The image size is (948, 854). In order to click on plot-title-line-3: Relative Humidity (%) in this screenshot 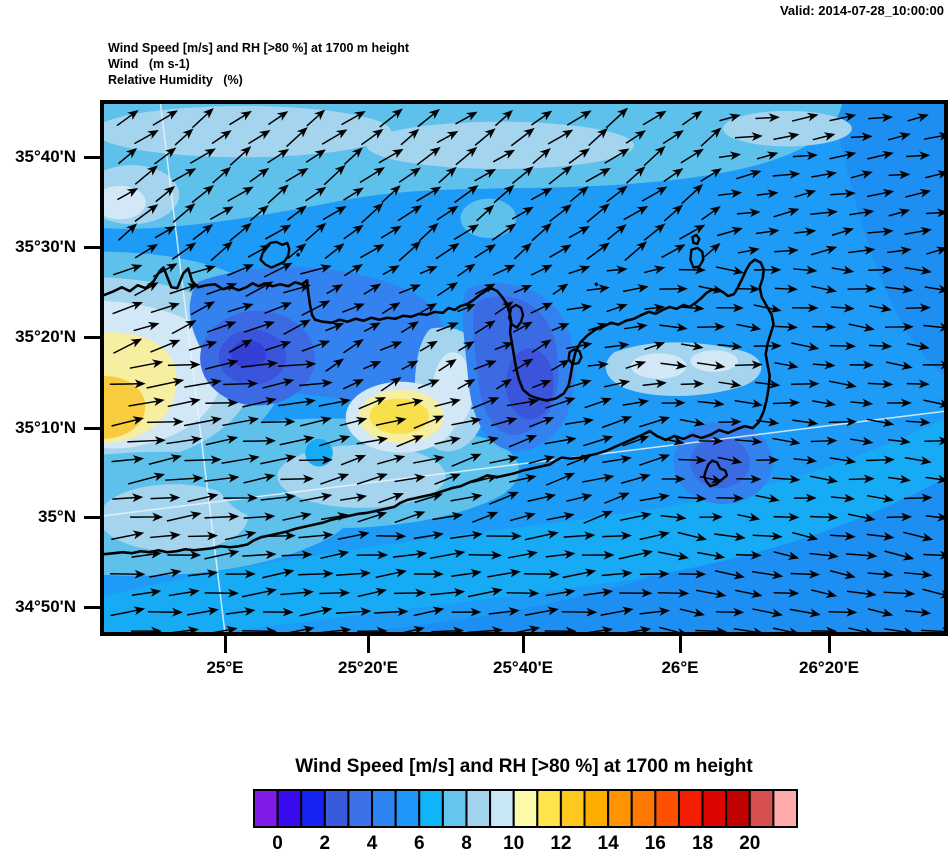, I will do `click(175, 80)`.